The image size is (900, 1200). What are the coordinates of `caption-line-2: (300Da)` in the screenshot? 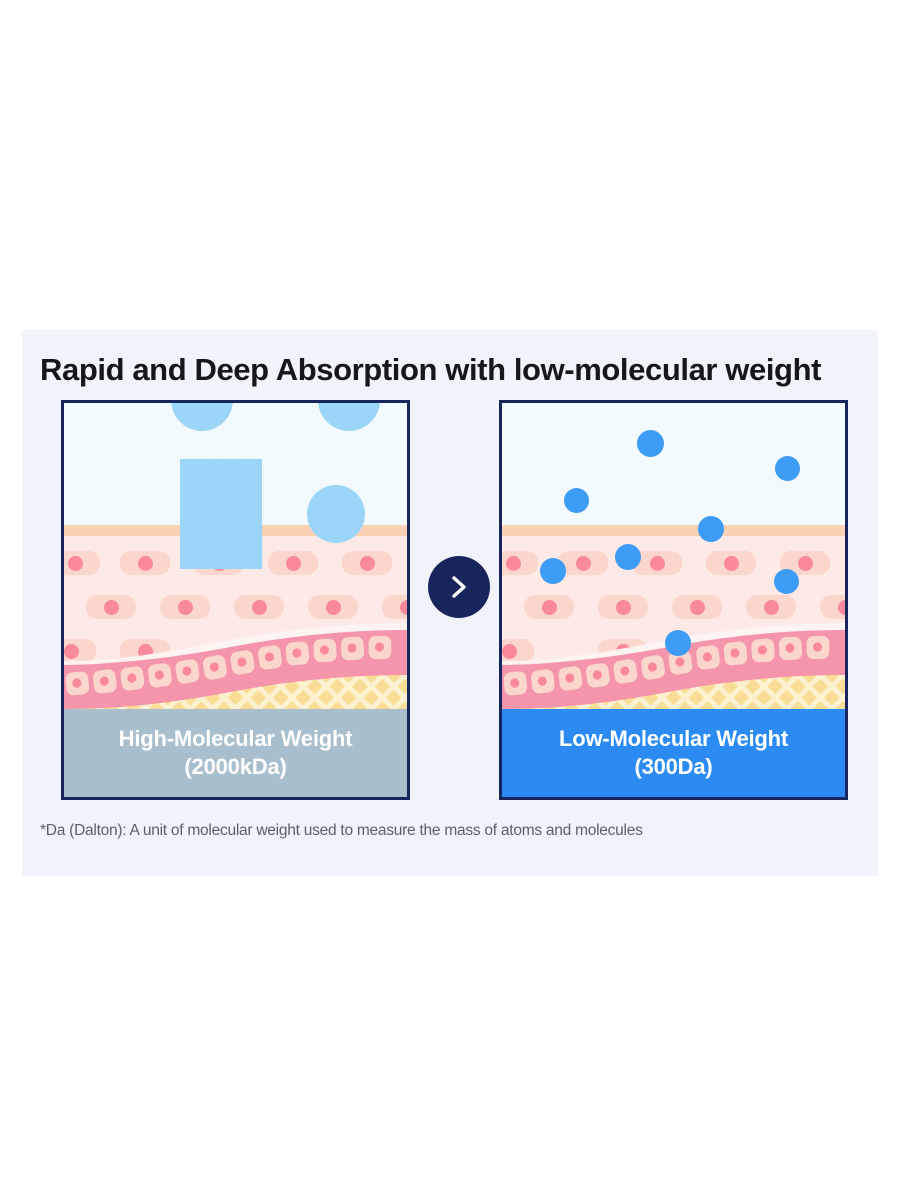 It's located at (673, 766).